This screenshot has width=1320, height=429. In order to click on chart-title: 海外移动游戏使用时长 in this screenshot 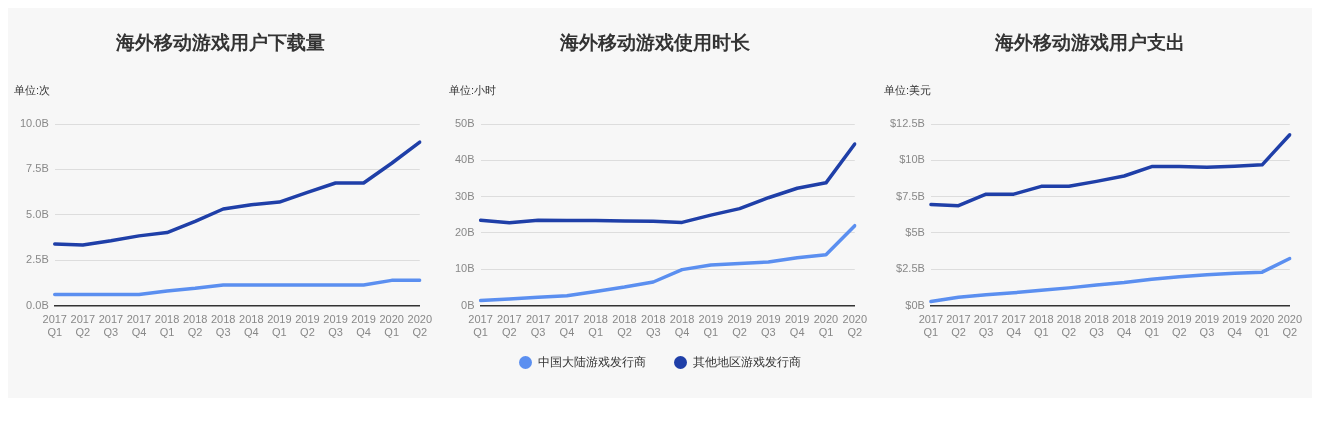, I will do `click(654, 42)`.